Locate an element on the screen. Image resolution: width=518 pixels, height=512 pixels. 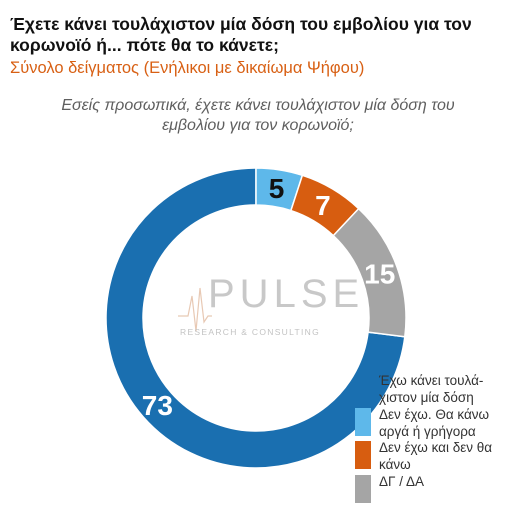
slice-dont-know is located at coordinates (369, 272).